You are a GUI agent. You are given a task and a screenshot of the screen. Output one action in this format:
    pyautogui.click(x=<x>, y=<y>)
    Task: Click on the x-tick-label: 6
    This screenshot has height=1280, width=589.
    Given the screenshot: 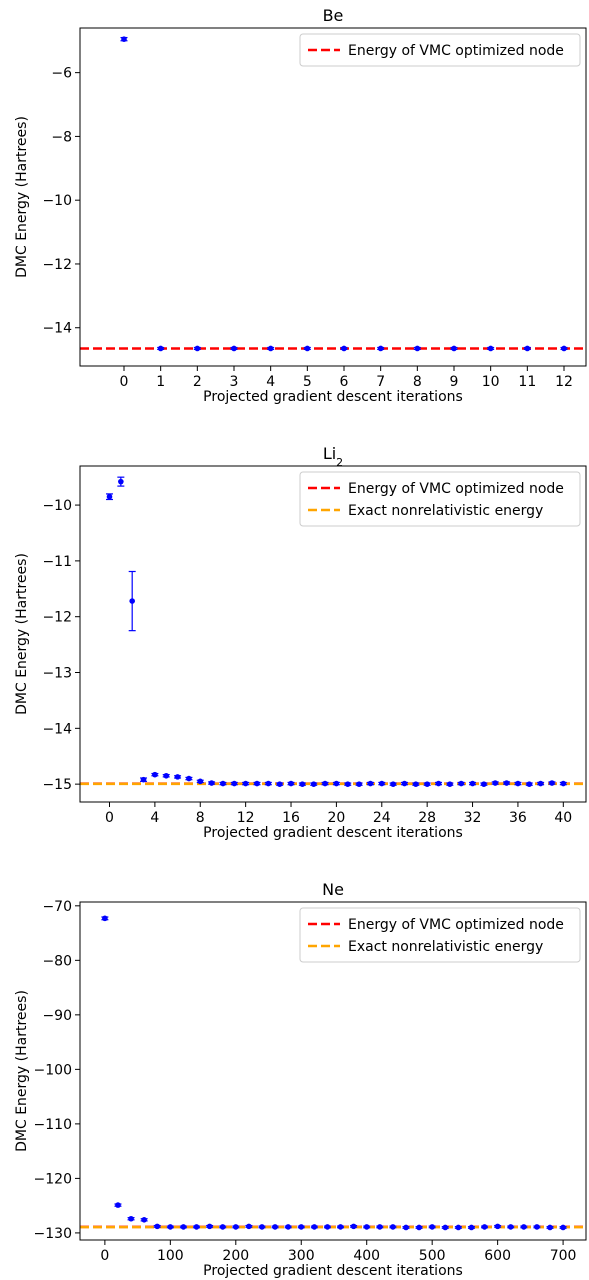 What is the action you would take?
    pyautogui.click(x=344, y=382)
    